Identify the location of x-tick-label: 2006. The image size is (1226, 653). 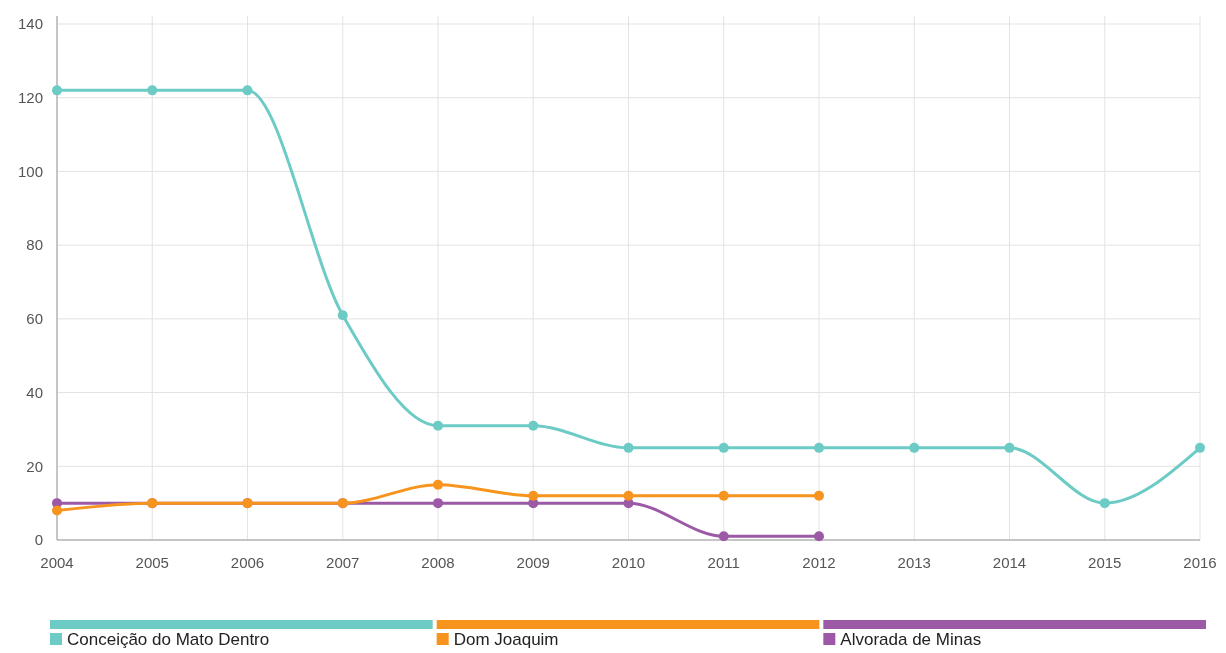
(247, 562).